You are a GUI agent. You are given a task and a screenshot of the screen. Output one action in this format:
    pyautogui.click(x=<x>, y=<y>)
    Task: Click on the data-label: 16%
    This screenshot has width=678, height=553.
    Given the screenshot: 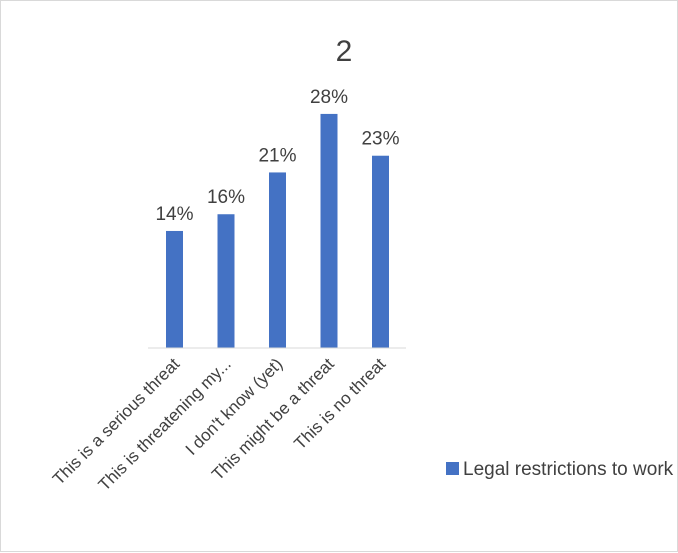 What is the action you would take?
    pyautogui.click(x=226, y=197)
    